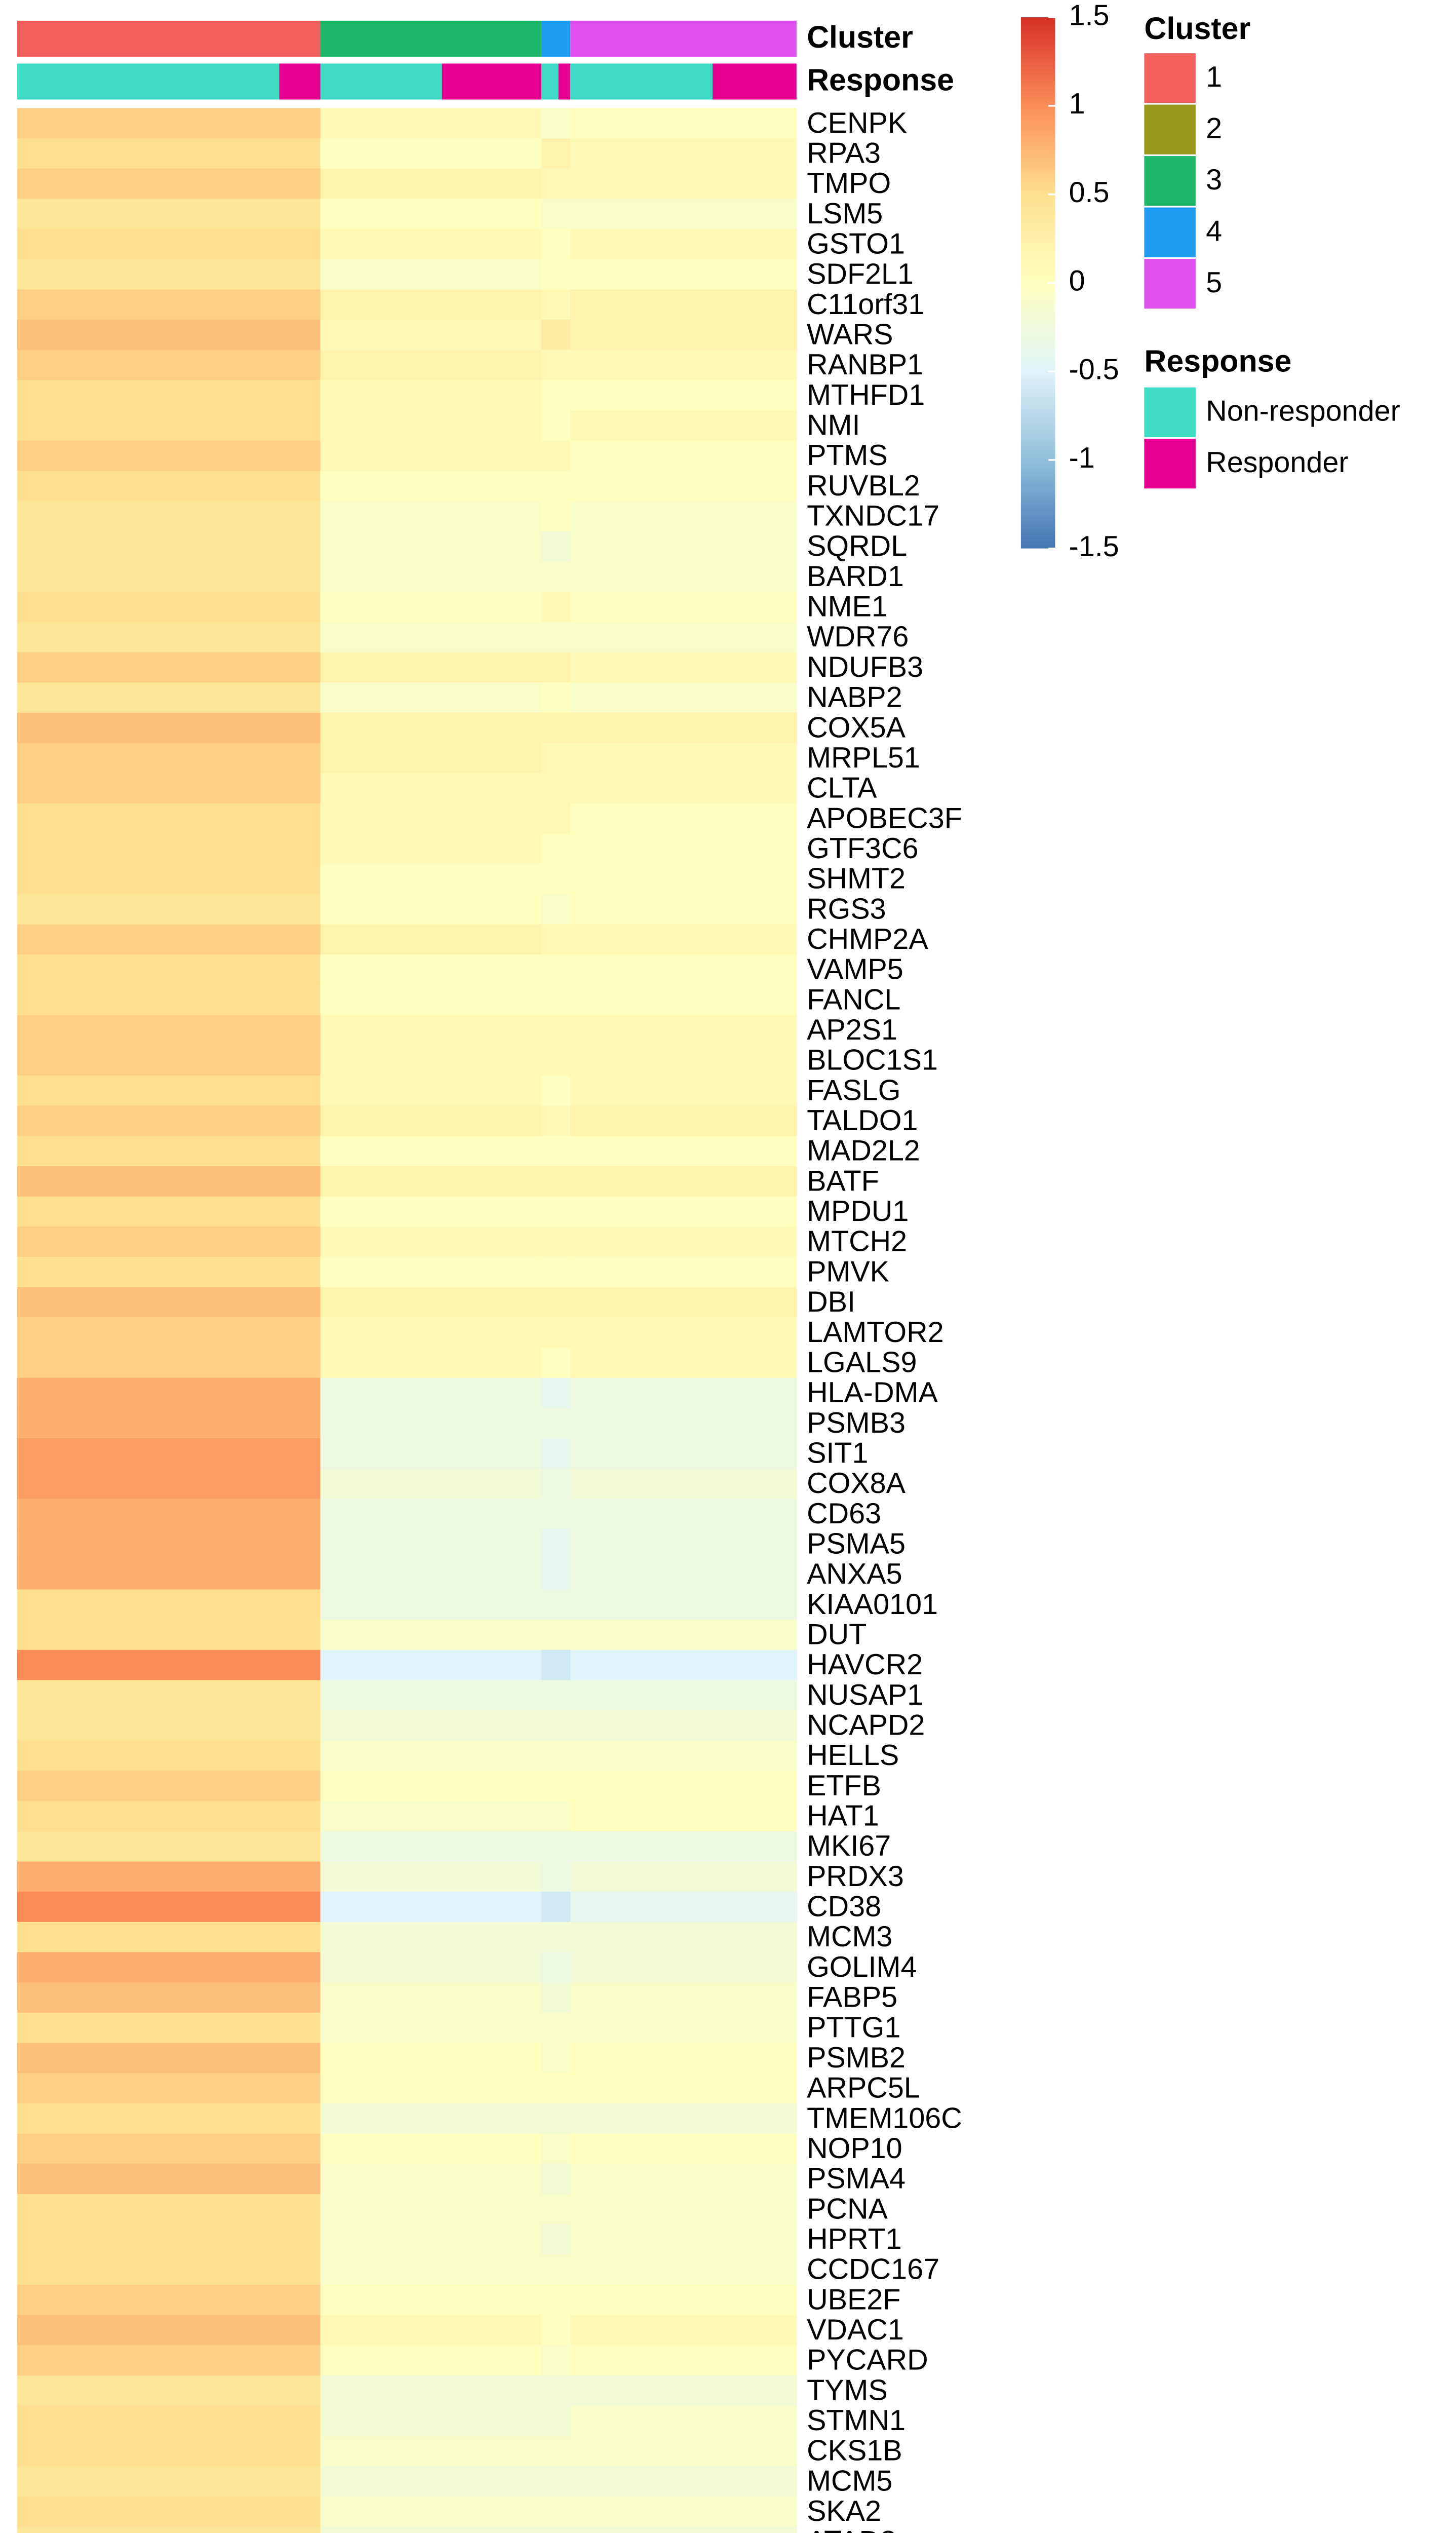  I want to click on row-label: RPA3, so click(844, 153).